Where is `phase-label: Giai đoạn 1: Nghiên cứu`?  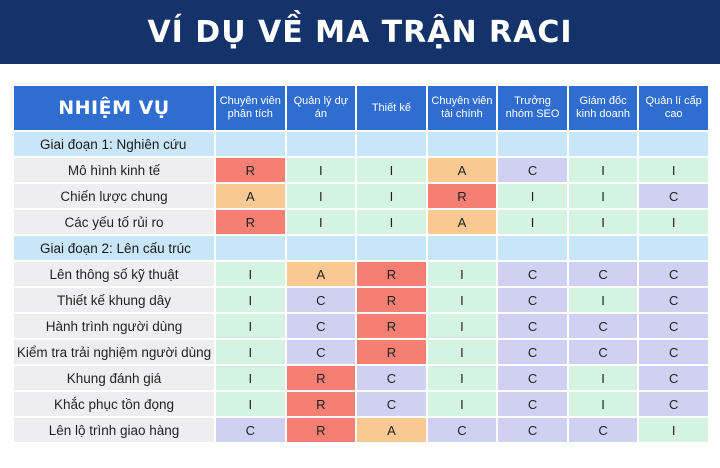 phase-label: Giai đoạn 1: Nghiên cứu is located at coordinates (114, 144).